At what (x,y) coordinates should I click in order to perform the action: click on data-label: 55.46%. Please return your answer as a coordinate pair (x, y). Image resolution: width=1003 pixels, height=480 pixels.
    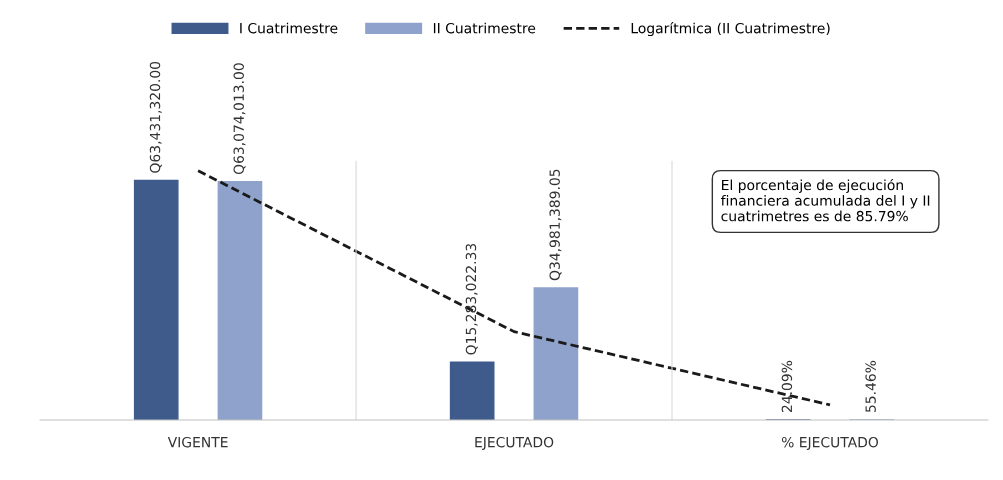
    Looking at the image, I should click on (870, 386).